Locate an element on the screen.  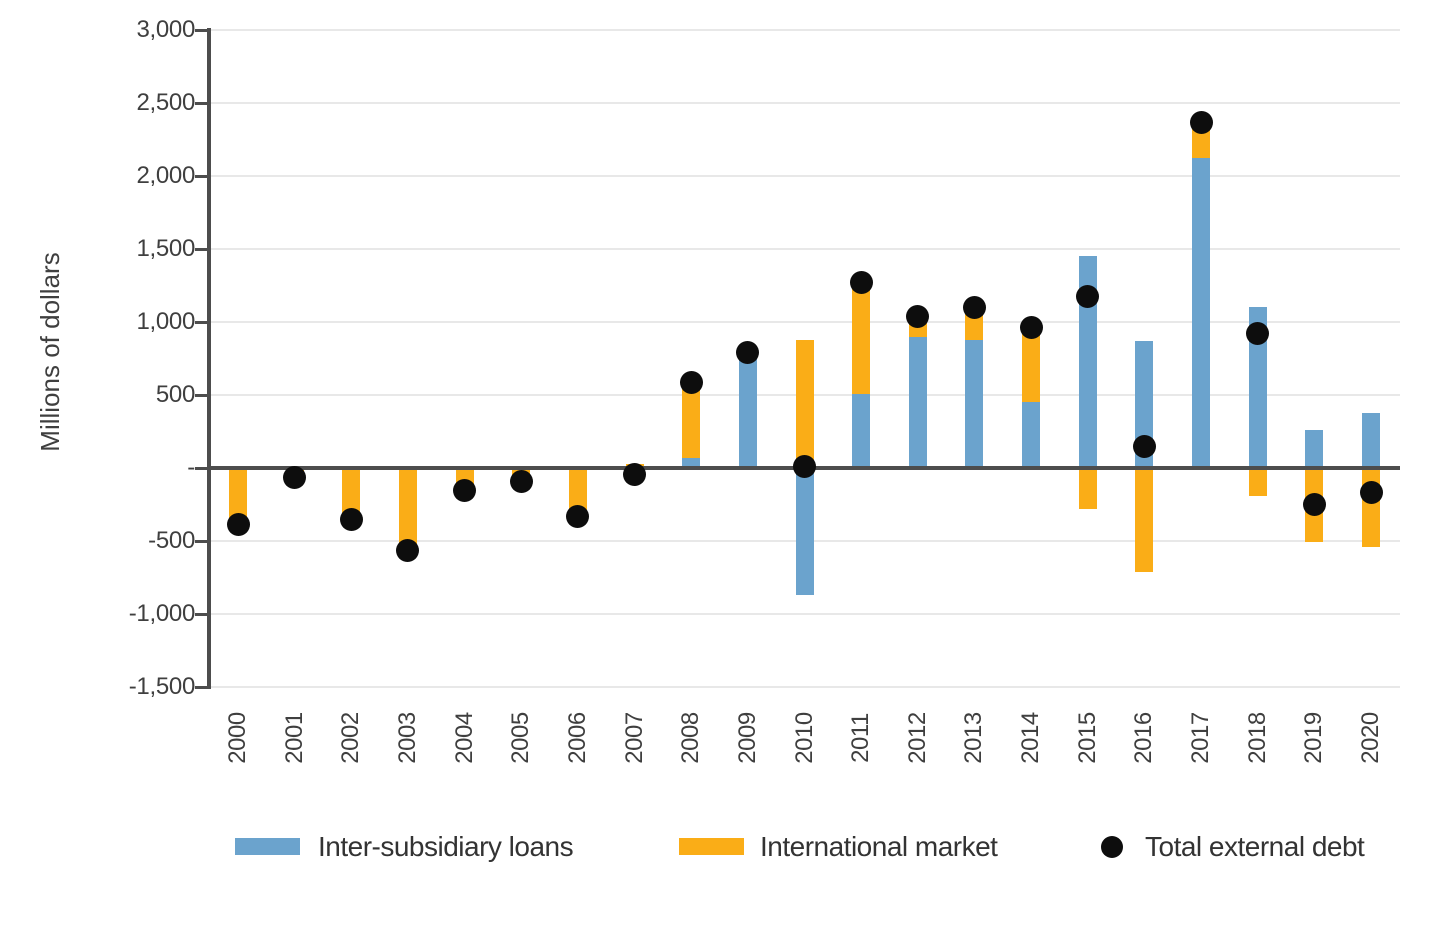
y-axis-tick-label: 1,500 is located at coordinates (165, 248).